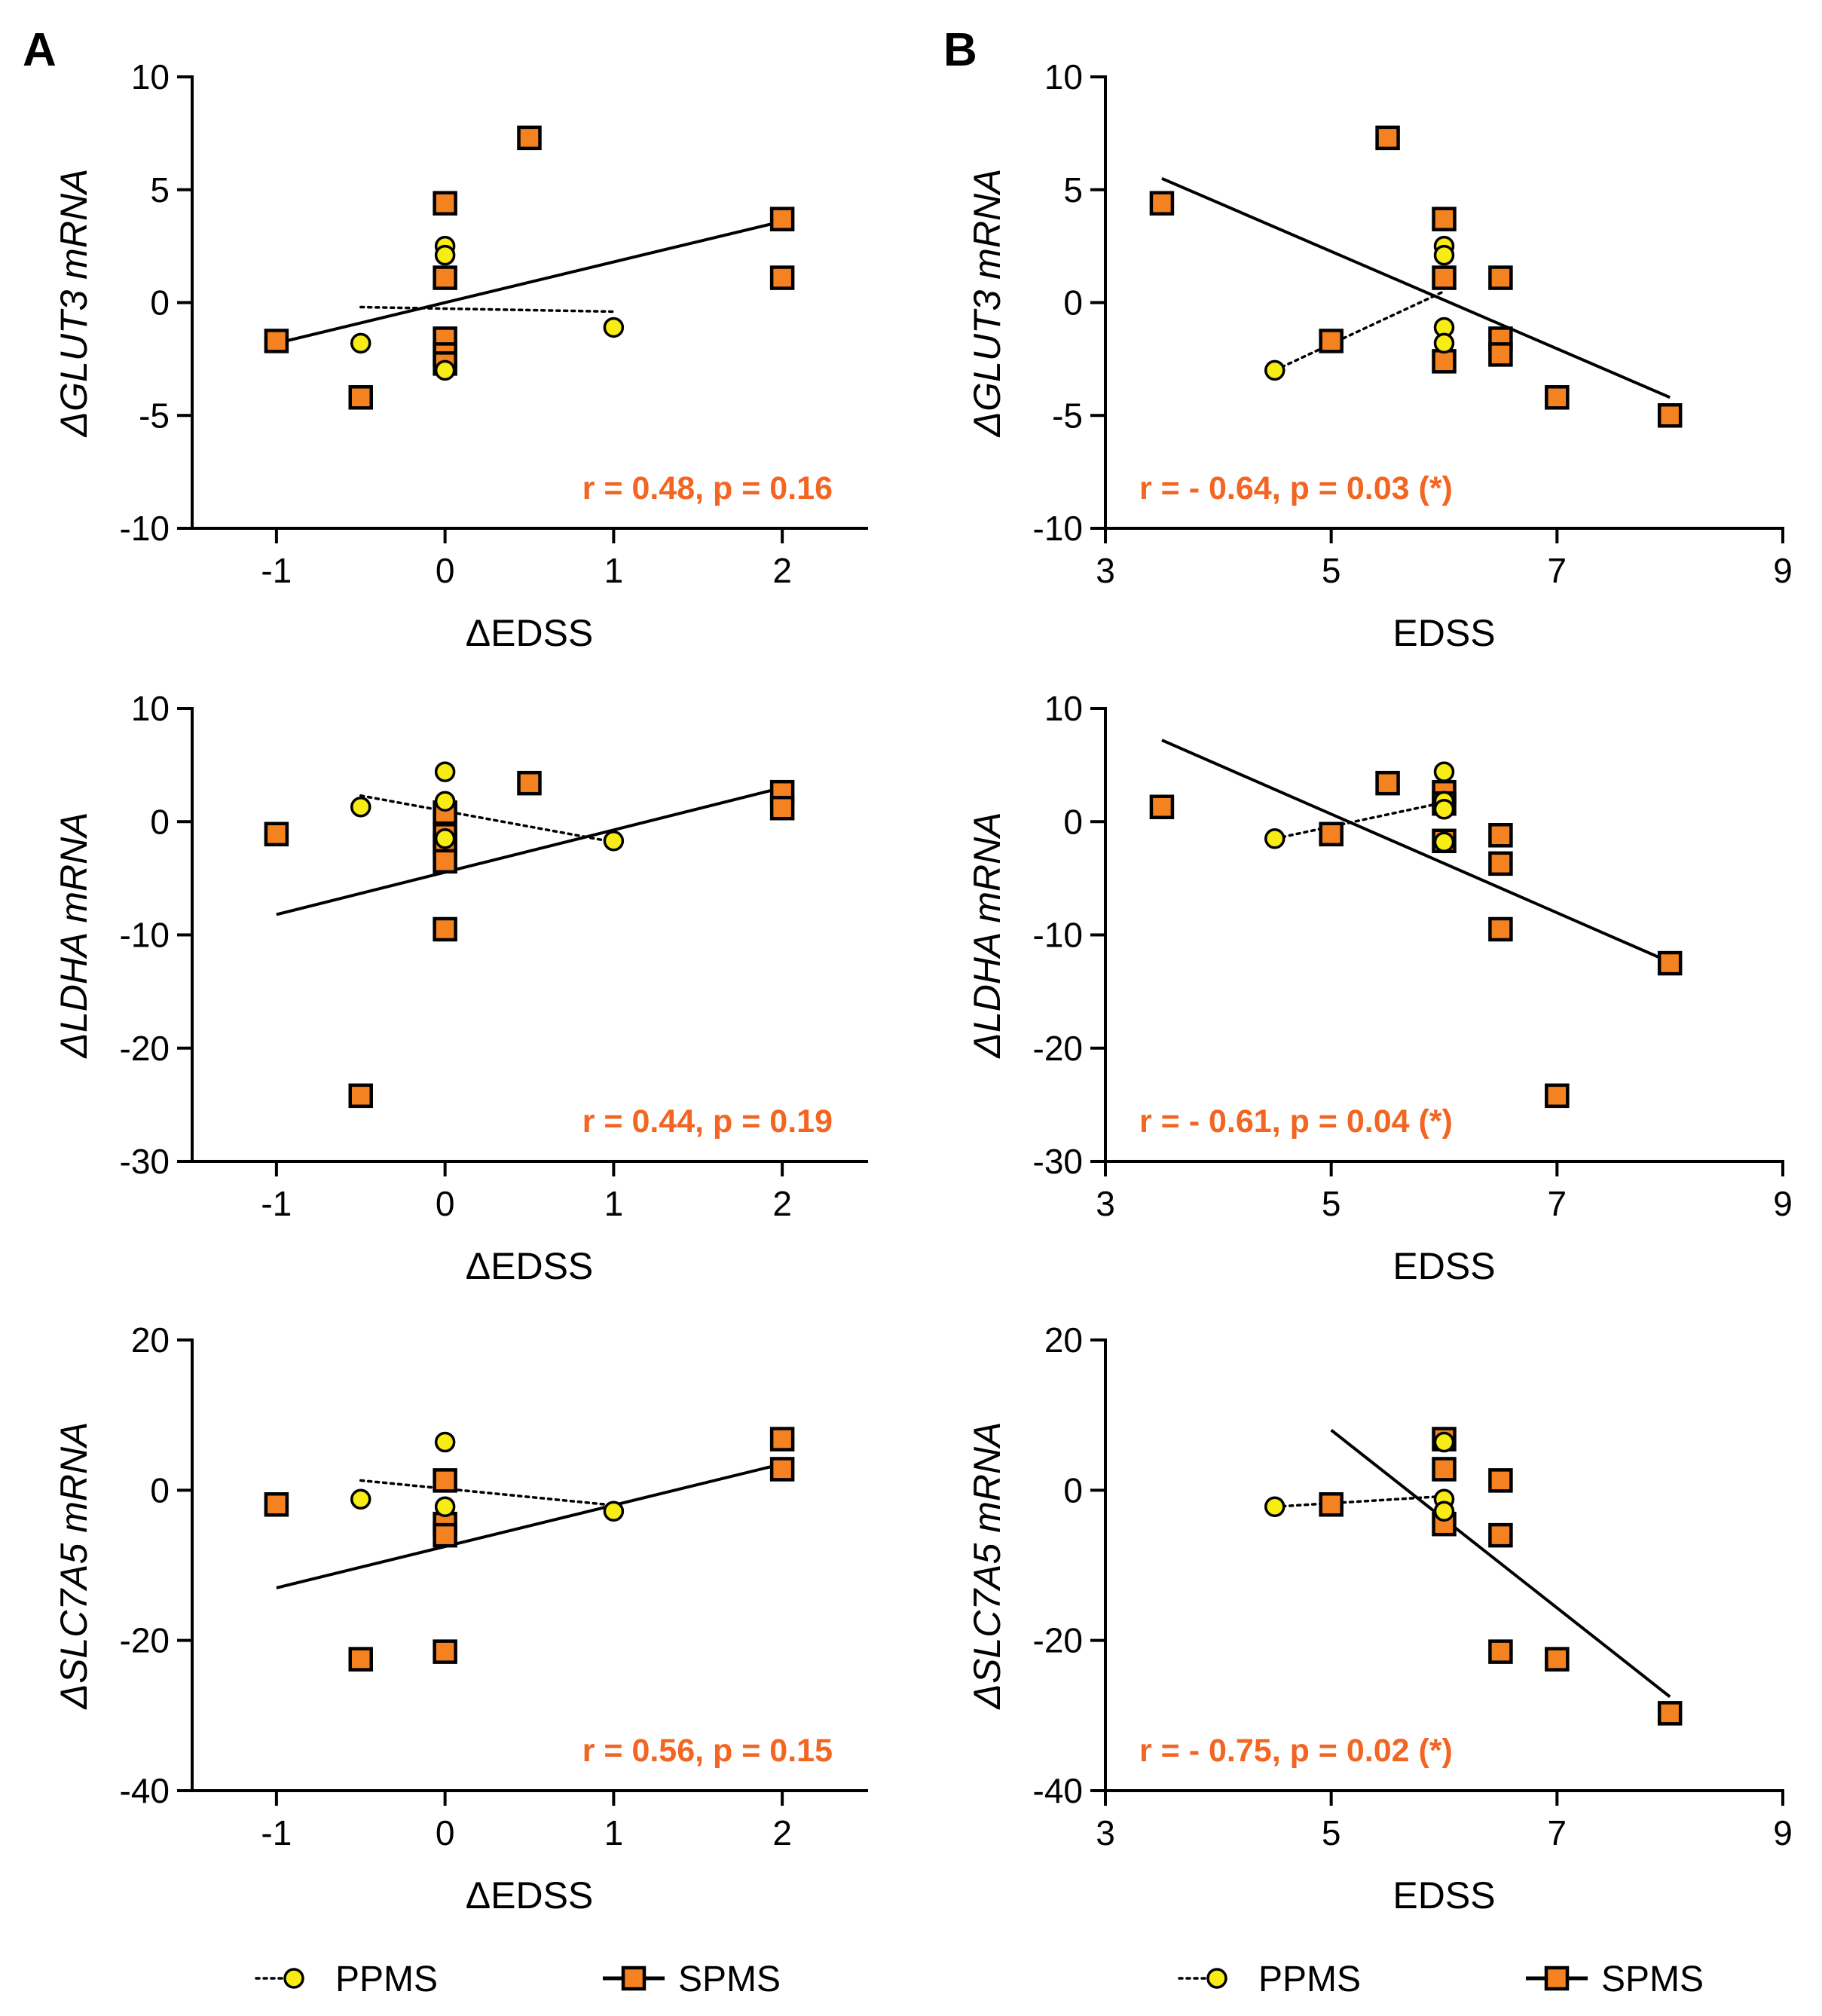 The height and width of the screenshot is (2016, 1822). Describe the element at coordinates (614, 1832) in the screenshot. I see `x-tick-label: 1` at that location.